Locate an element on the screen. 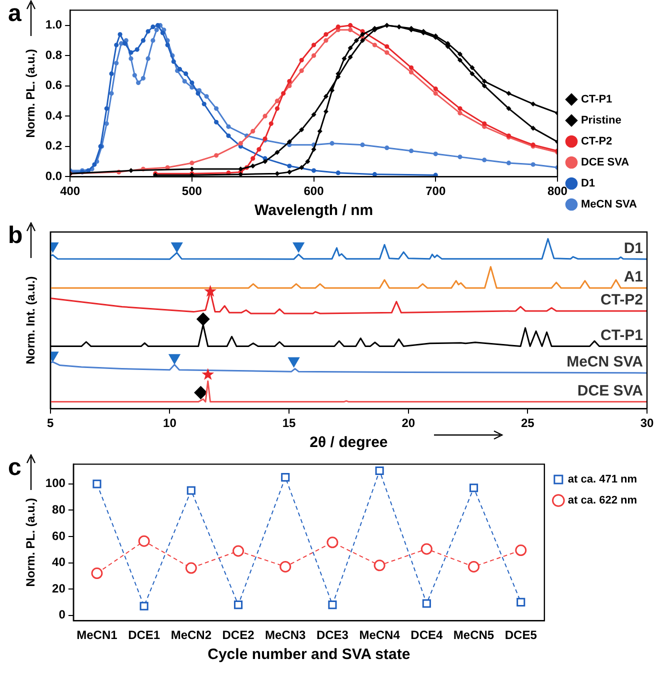 Image resolution: width=657 pixels, height=675 pixels. x-tick-label: 5 is located at coordinates (50, 423).